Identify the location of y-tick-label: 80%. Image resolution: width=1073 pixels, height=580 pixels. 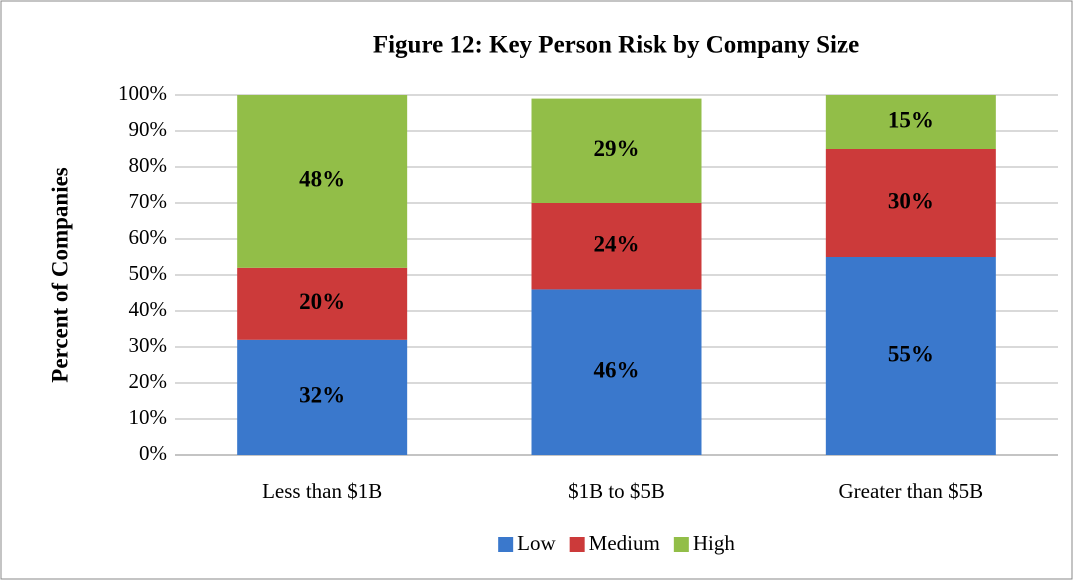
(148, 165).